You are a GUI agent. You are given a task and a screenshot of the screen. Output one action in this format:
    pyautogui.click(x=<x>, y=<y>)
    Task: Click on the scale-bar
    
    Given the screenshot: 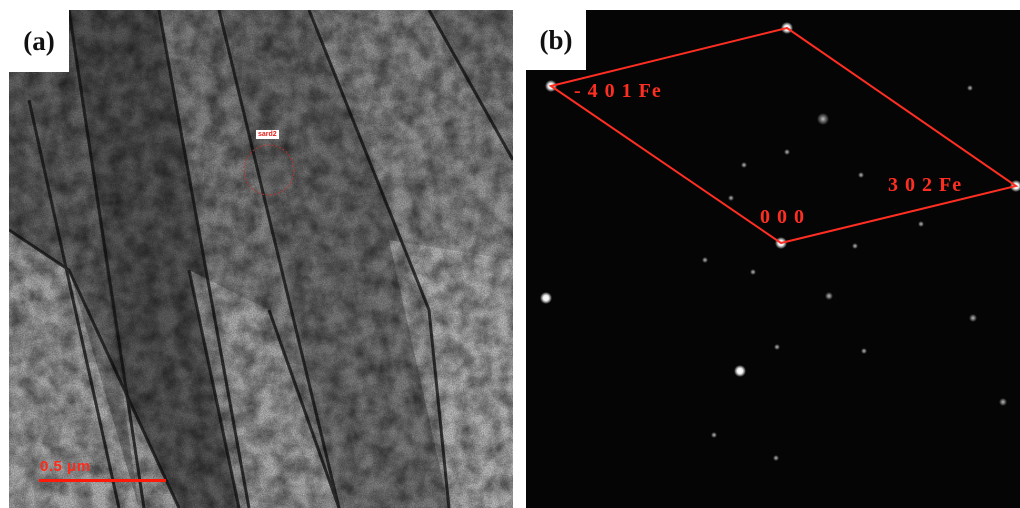 What is the action you would take?
    pyautogui.click(x=102, y=480)
    